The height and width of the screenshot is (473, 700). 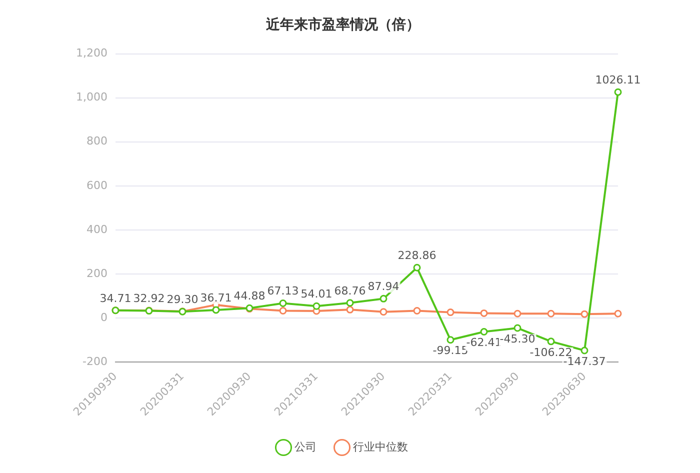 What do you see at coordinates (97, 185) in the screenshot?
I see `y-tick-label: 600` at bounding box center [97, 185].